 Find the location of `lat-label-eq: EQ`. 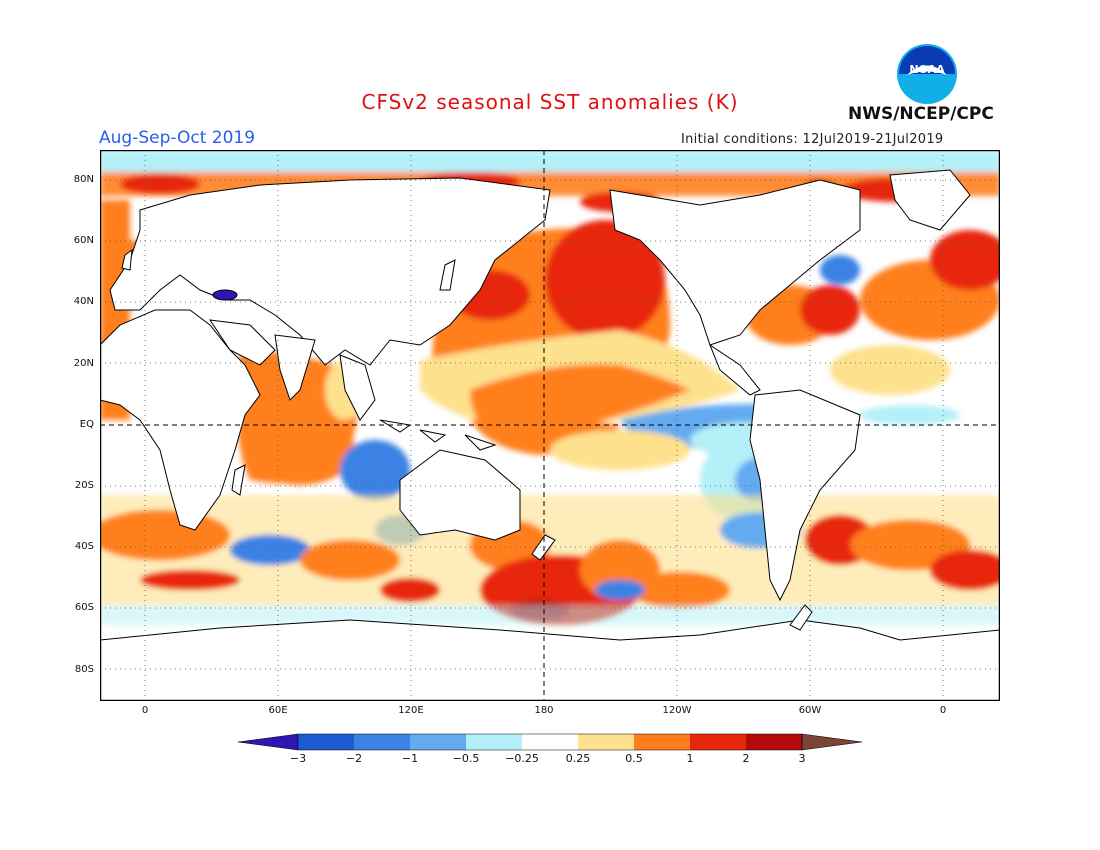

lat-label-eq: EQ is located at coordinates (86, 424).